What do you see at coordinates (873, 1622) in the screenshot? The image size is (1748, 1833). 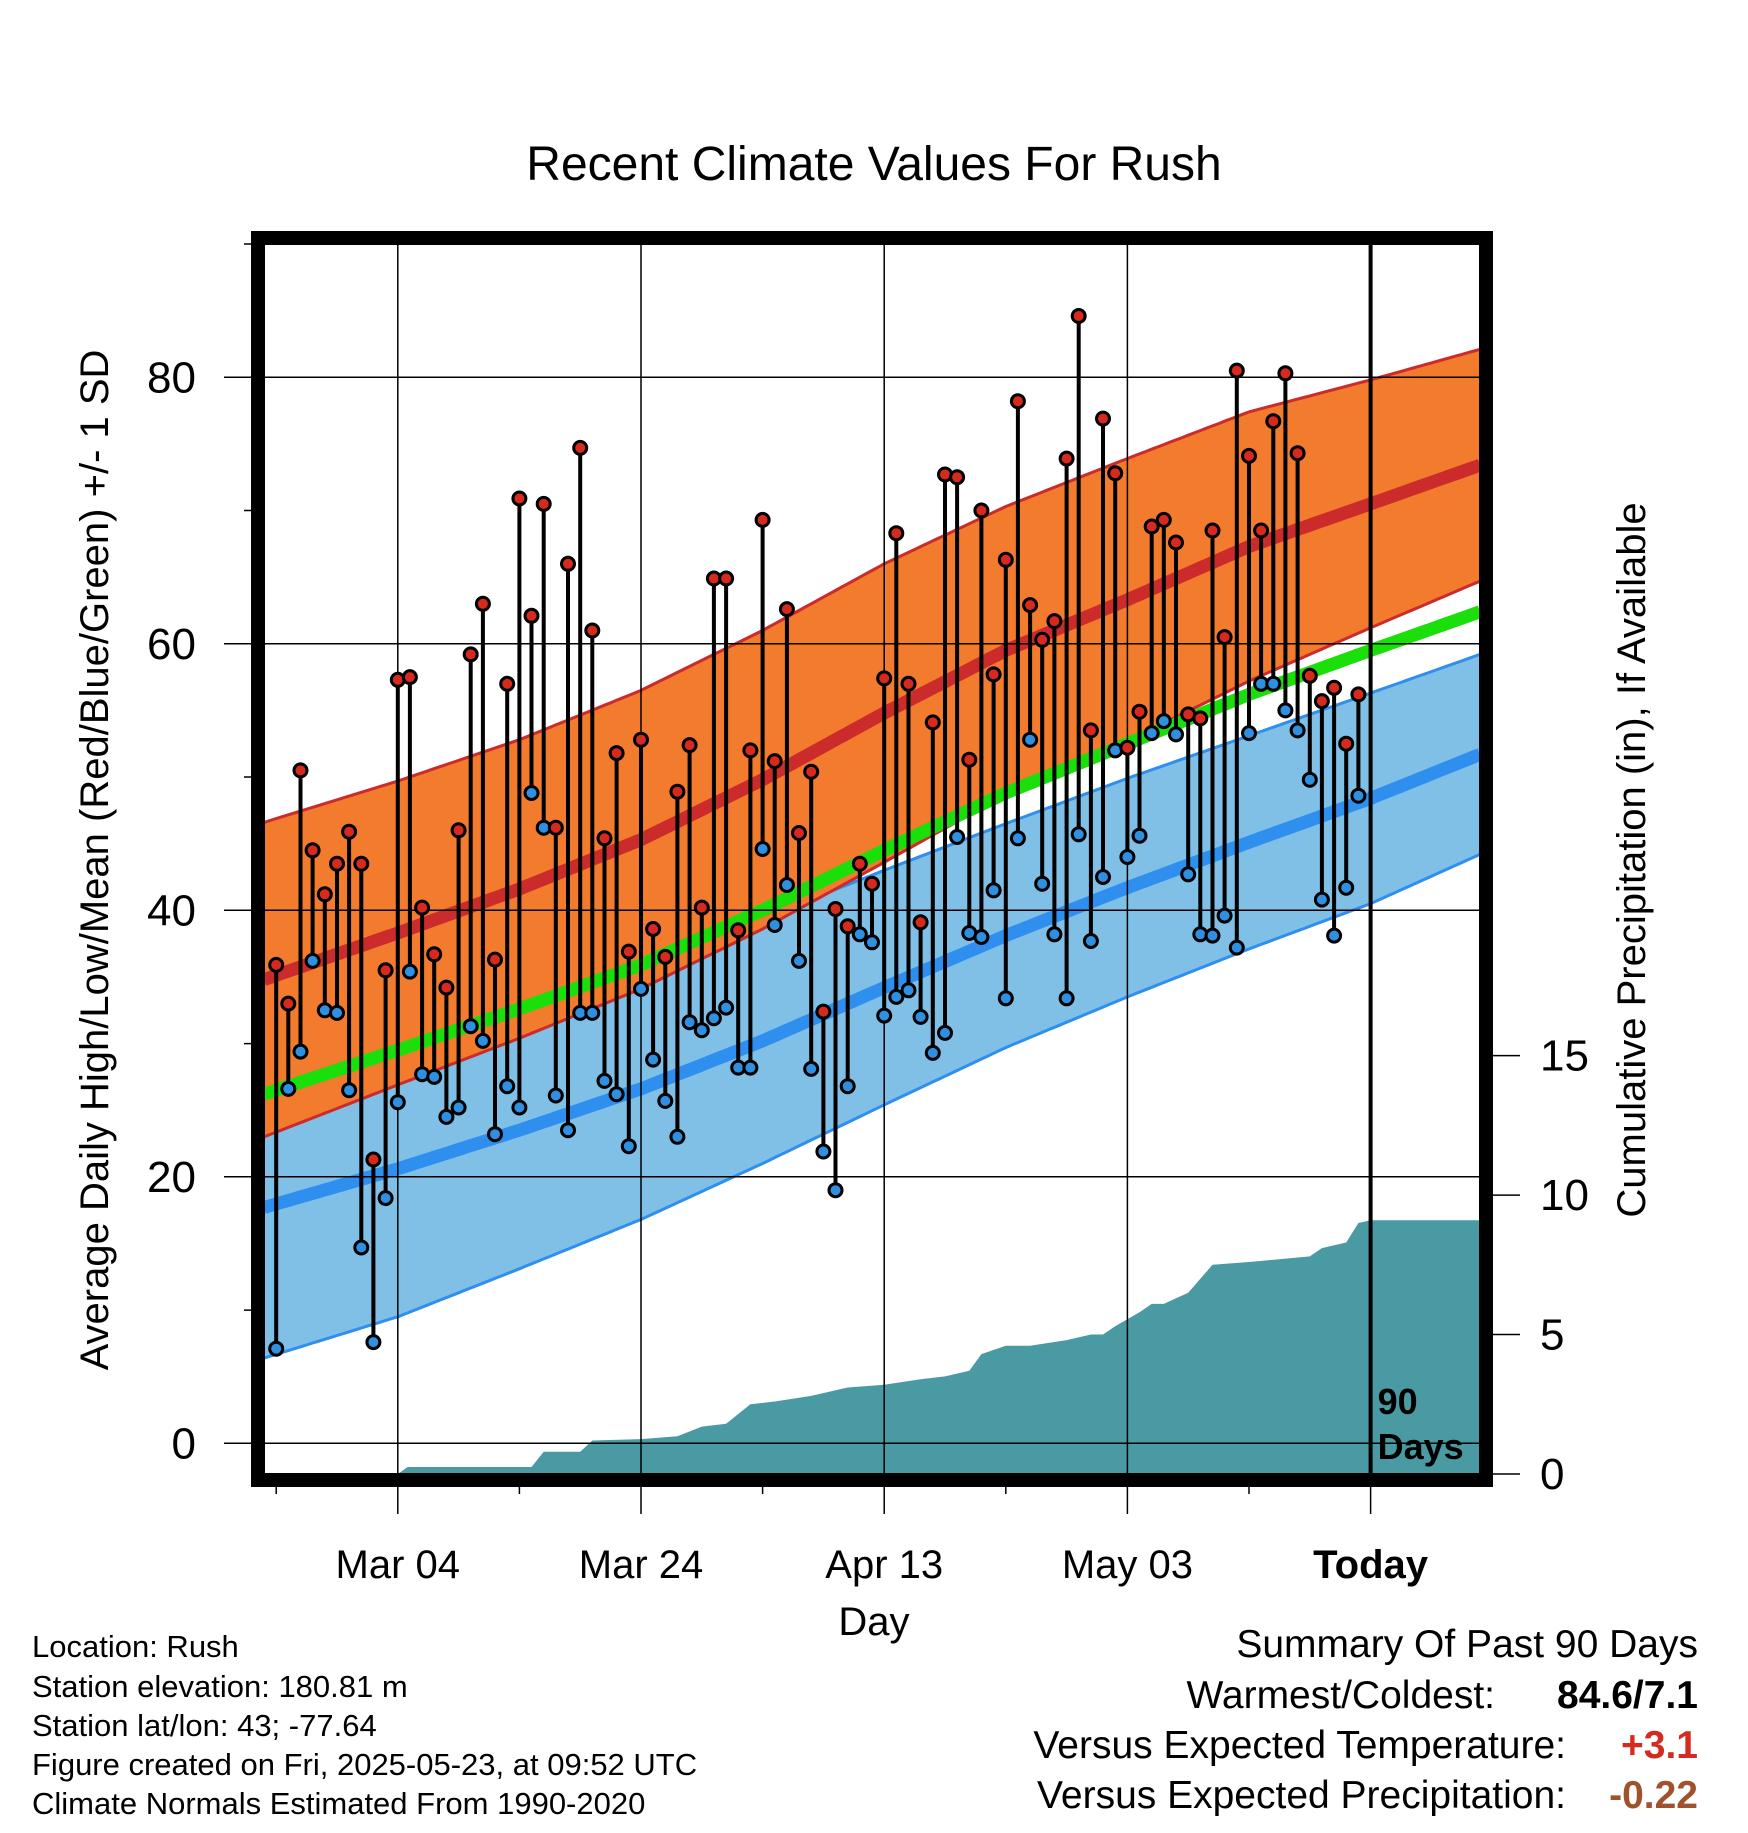 I see `x-axis-label: Day` at bounding box center [873, 1622].